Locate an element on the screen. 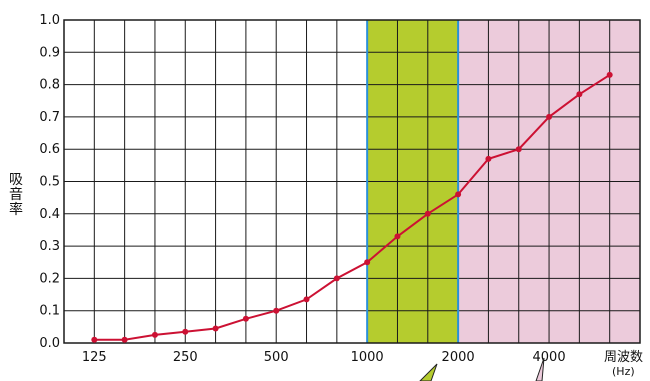 The height and width of the screenshot is (381, 650). y-tick-label-7: 0.7 is located at coordinates (49, 117).